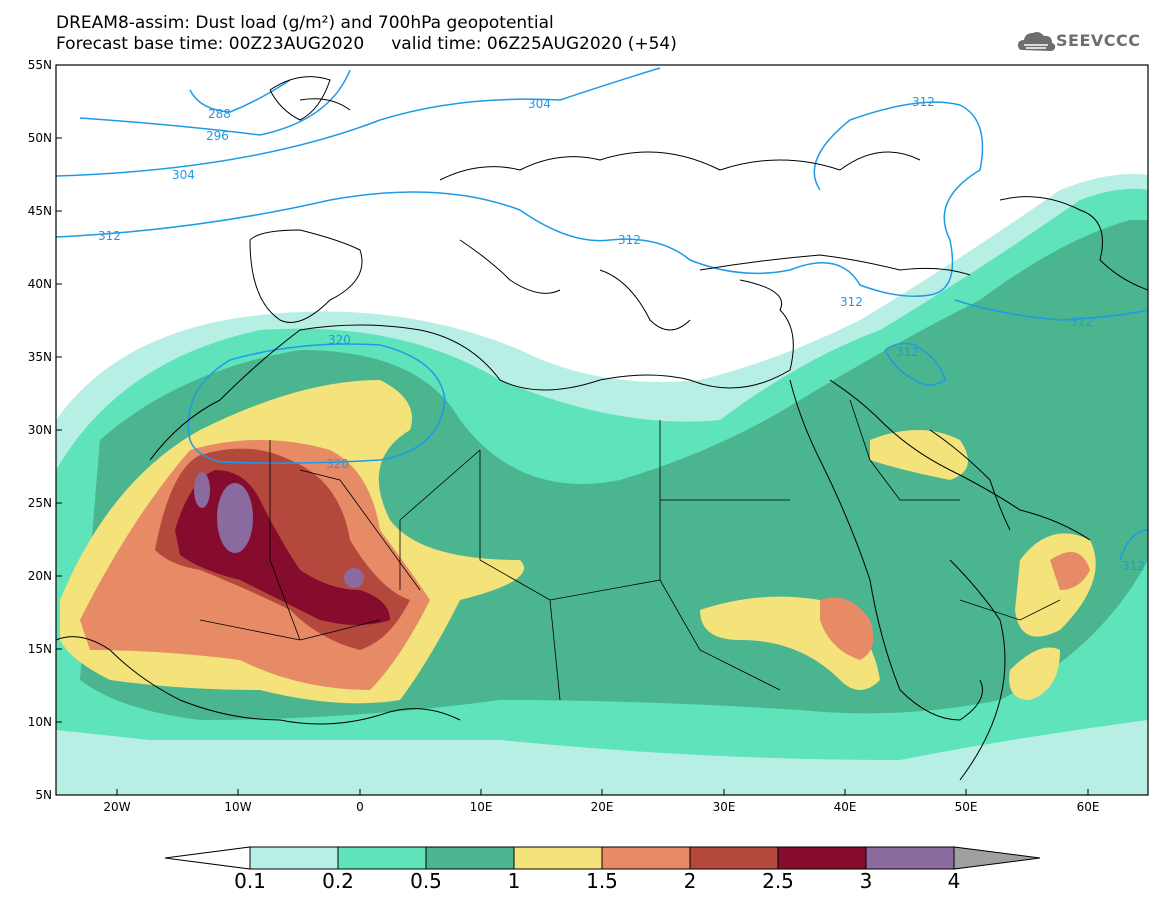 Image resolution: width=1165 pixels, height=907 pixels. Describe the element at coordinates (219, 114) in the screenshot. I see `contour-label: 288` at that location.